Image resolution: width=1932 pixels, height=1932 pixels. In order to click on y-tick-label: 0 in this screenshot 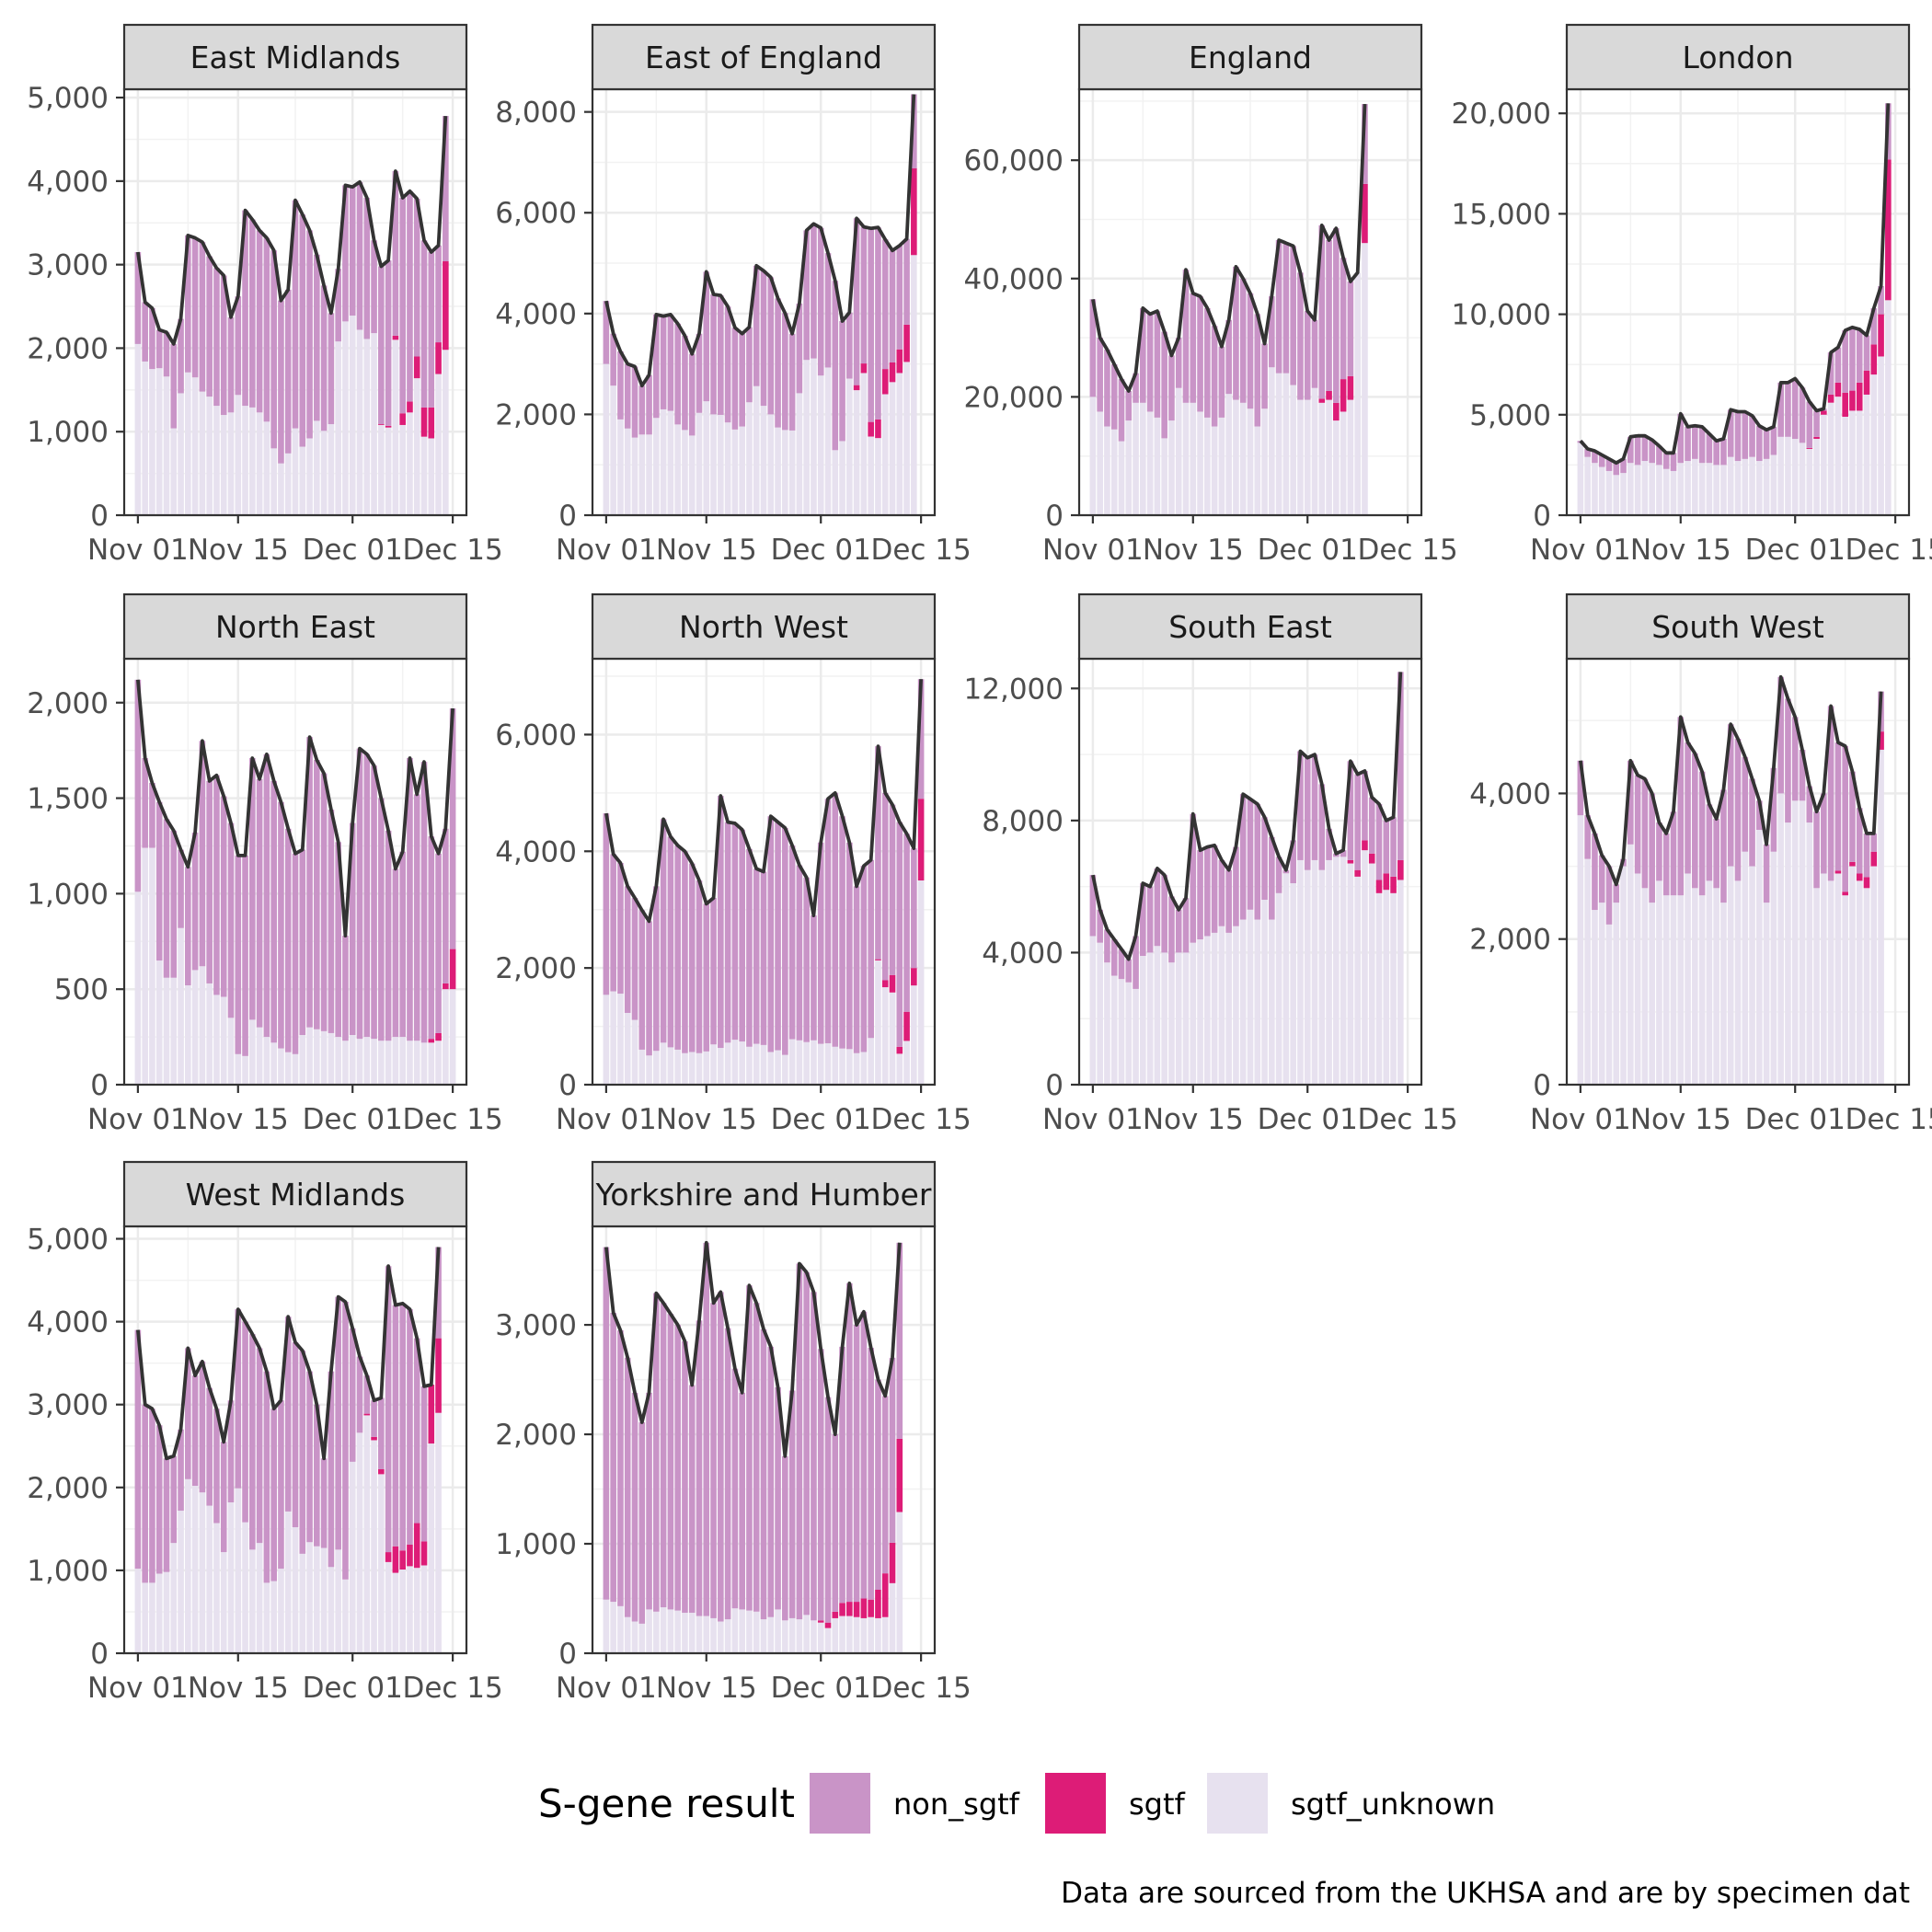, I will do `click(567, 516)`.